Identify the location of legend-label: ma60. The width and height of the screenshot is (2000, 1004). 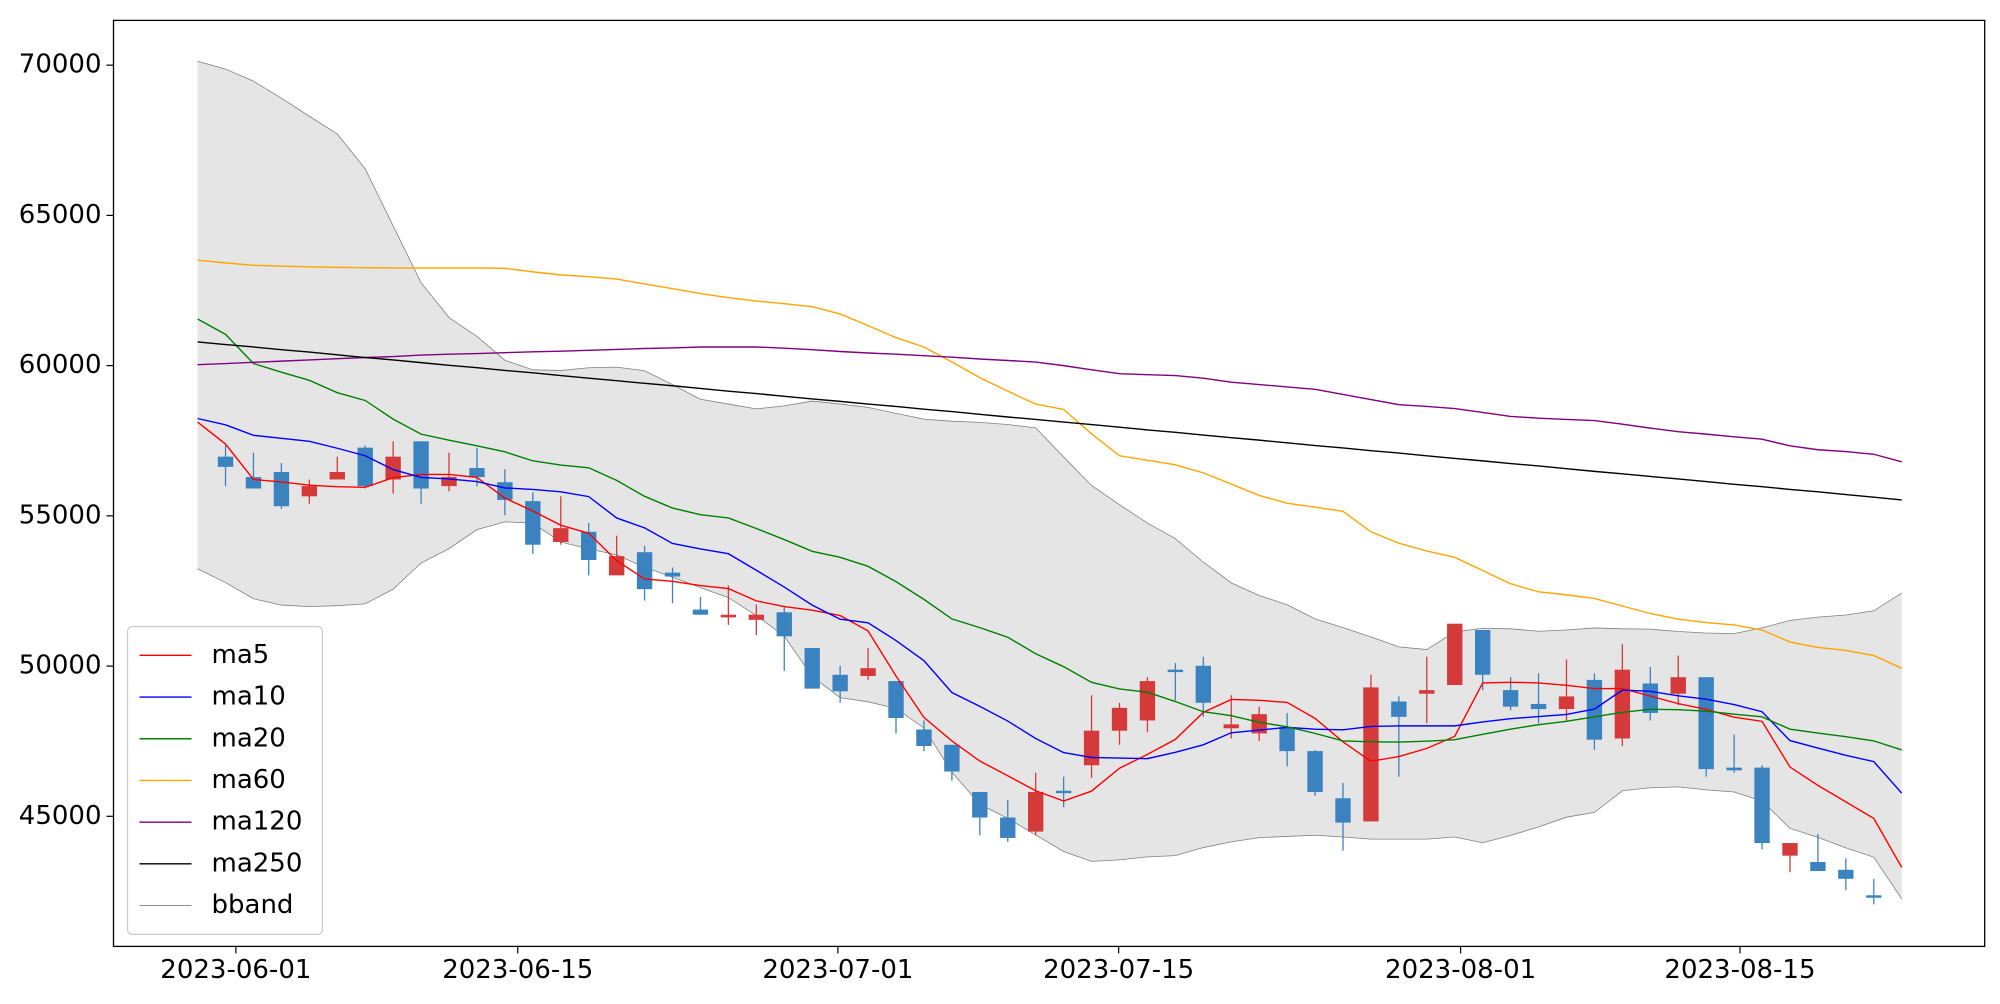
(249, 780).